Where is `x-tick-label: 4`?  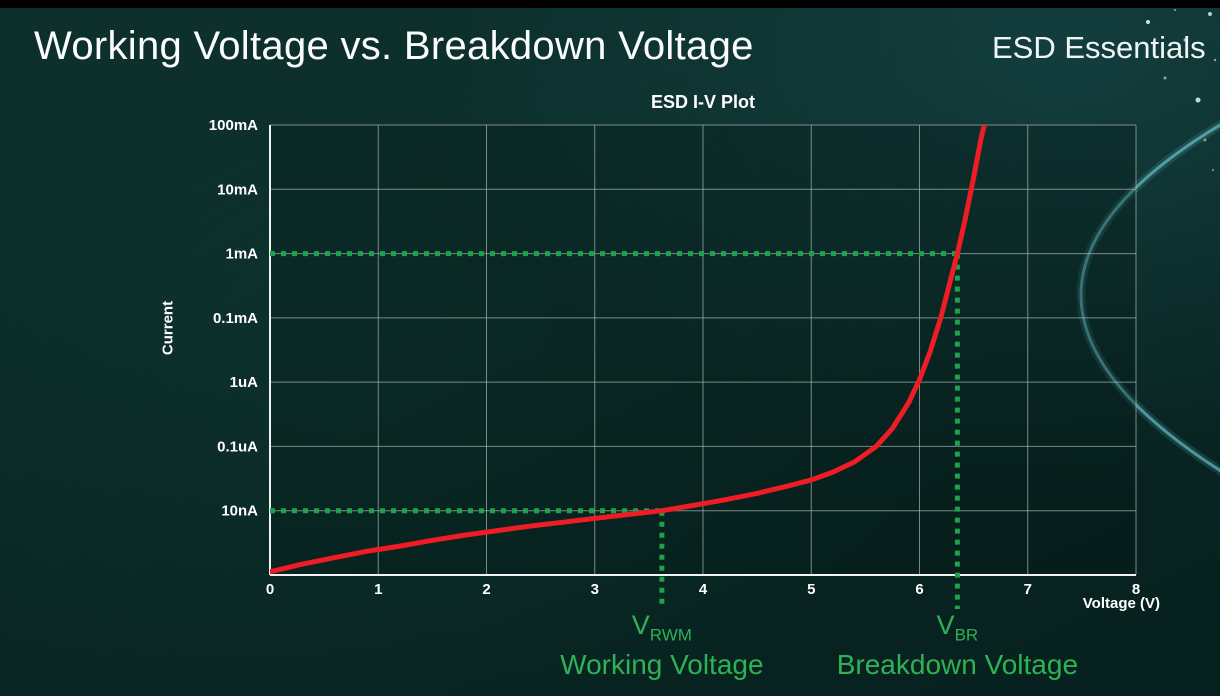
x-tick-label: 4 is located at coordinates (703, 589).